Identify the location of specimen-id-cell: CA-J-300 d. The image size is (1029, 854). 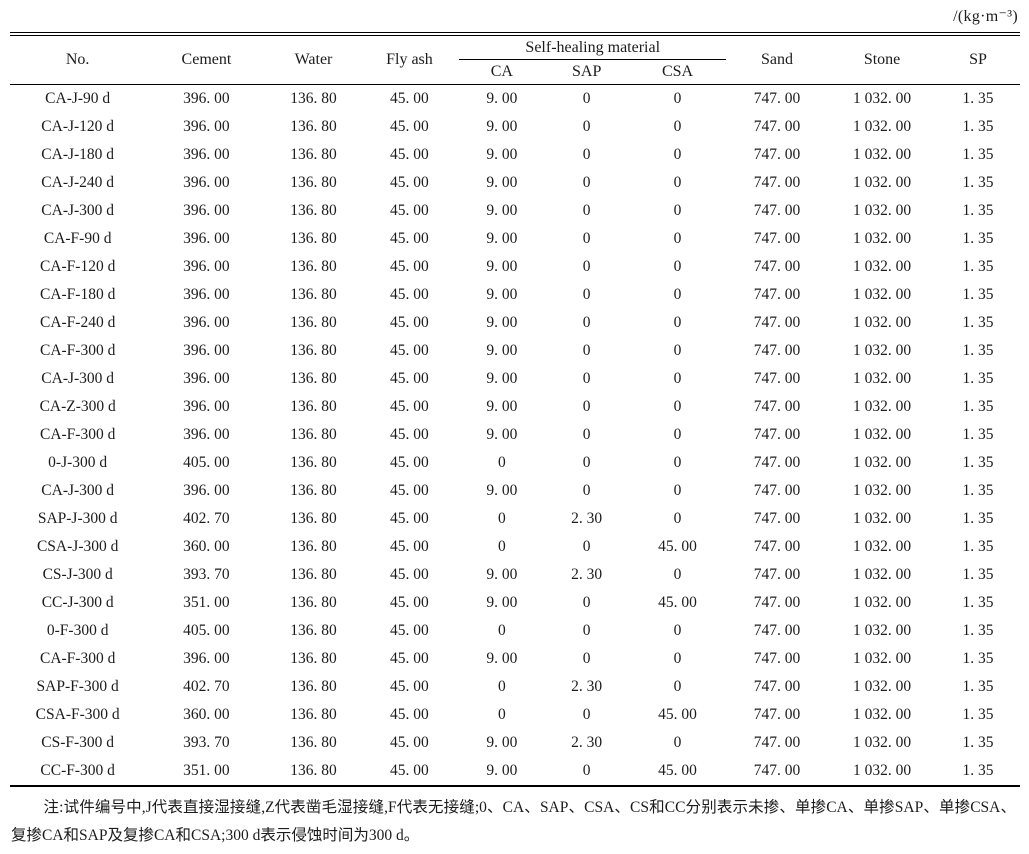
(78, 378).